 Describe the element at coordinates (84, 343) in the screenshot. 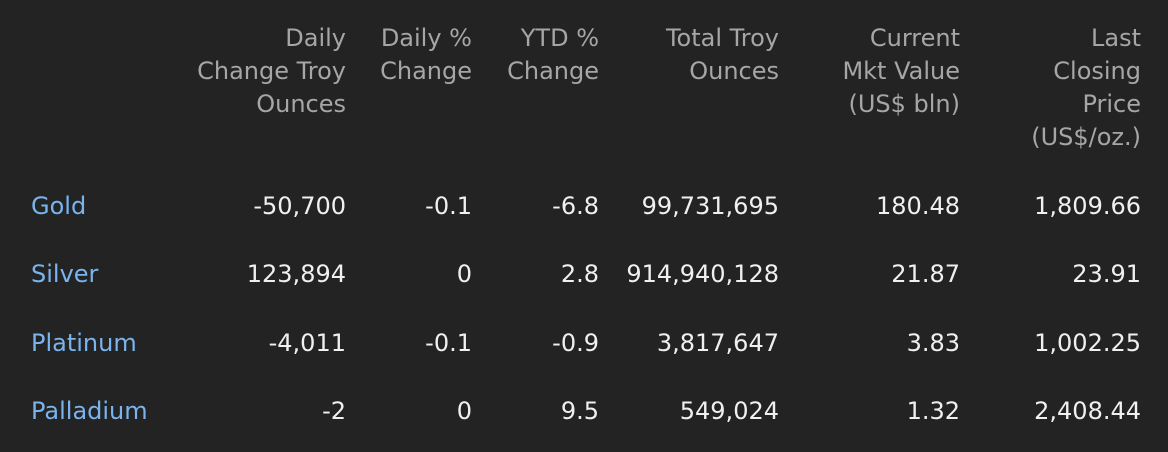

I see `metal-link-platinum: Platinum` at that location.